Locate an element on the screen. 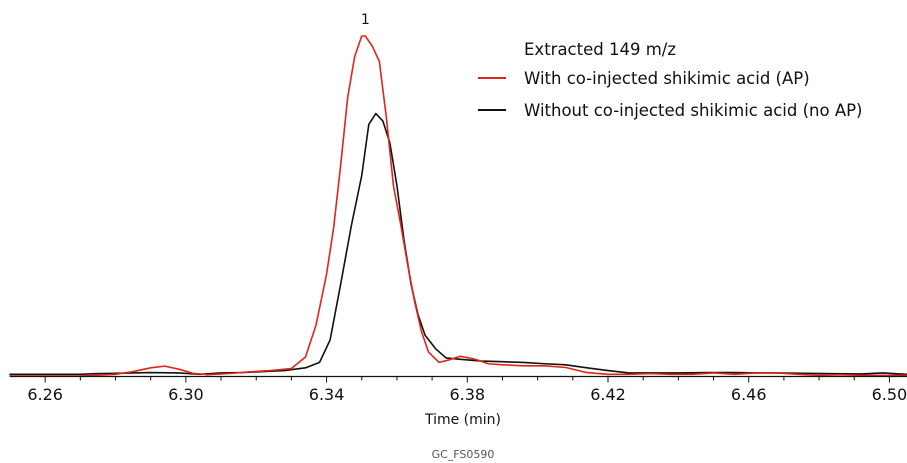  x-axis-title: Time (min) is located at coordinates (462, 420).